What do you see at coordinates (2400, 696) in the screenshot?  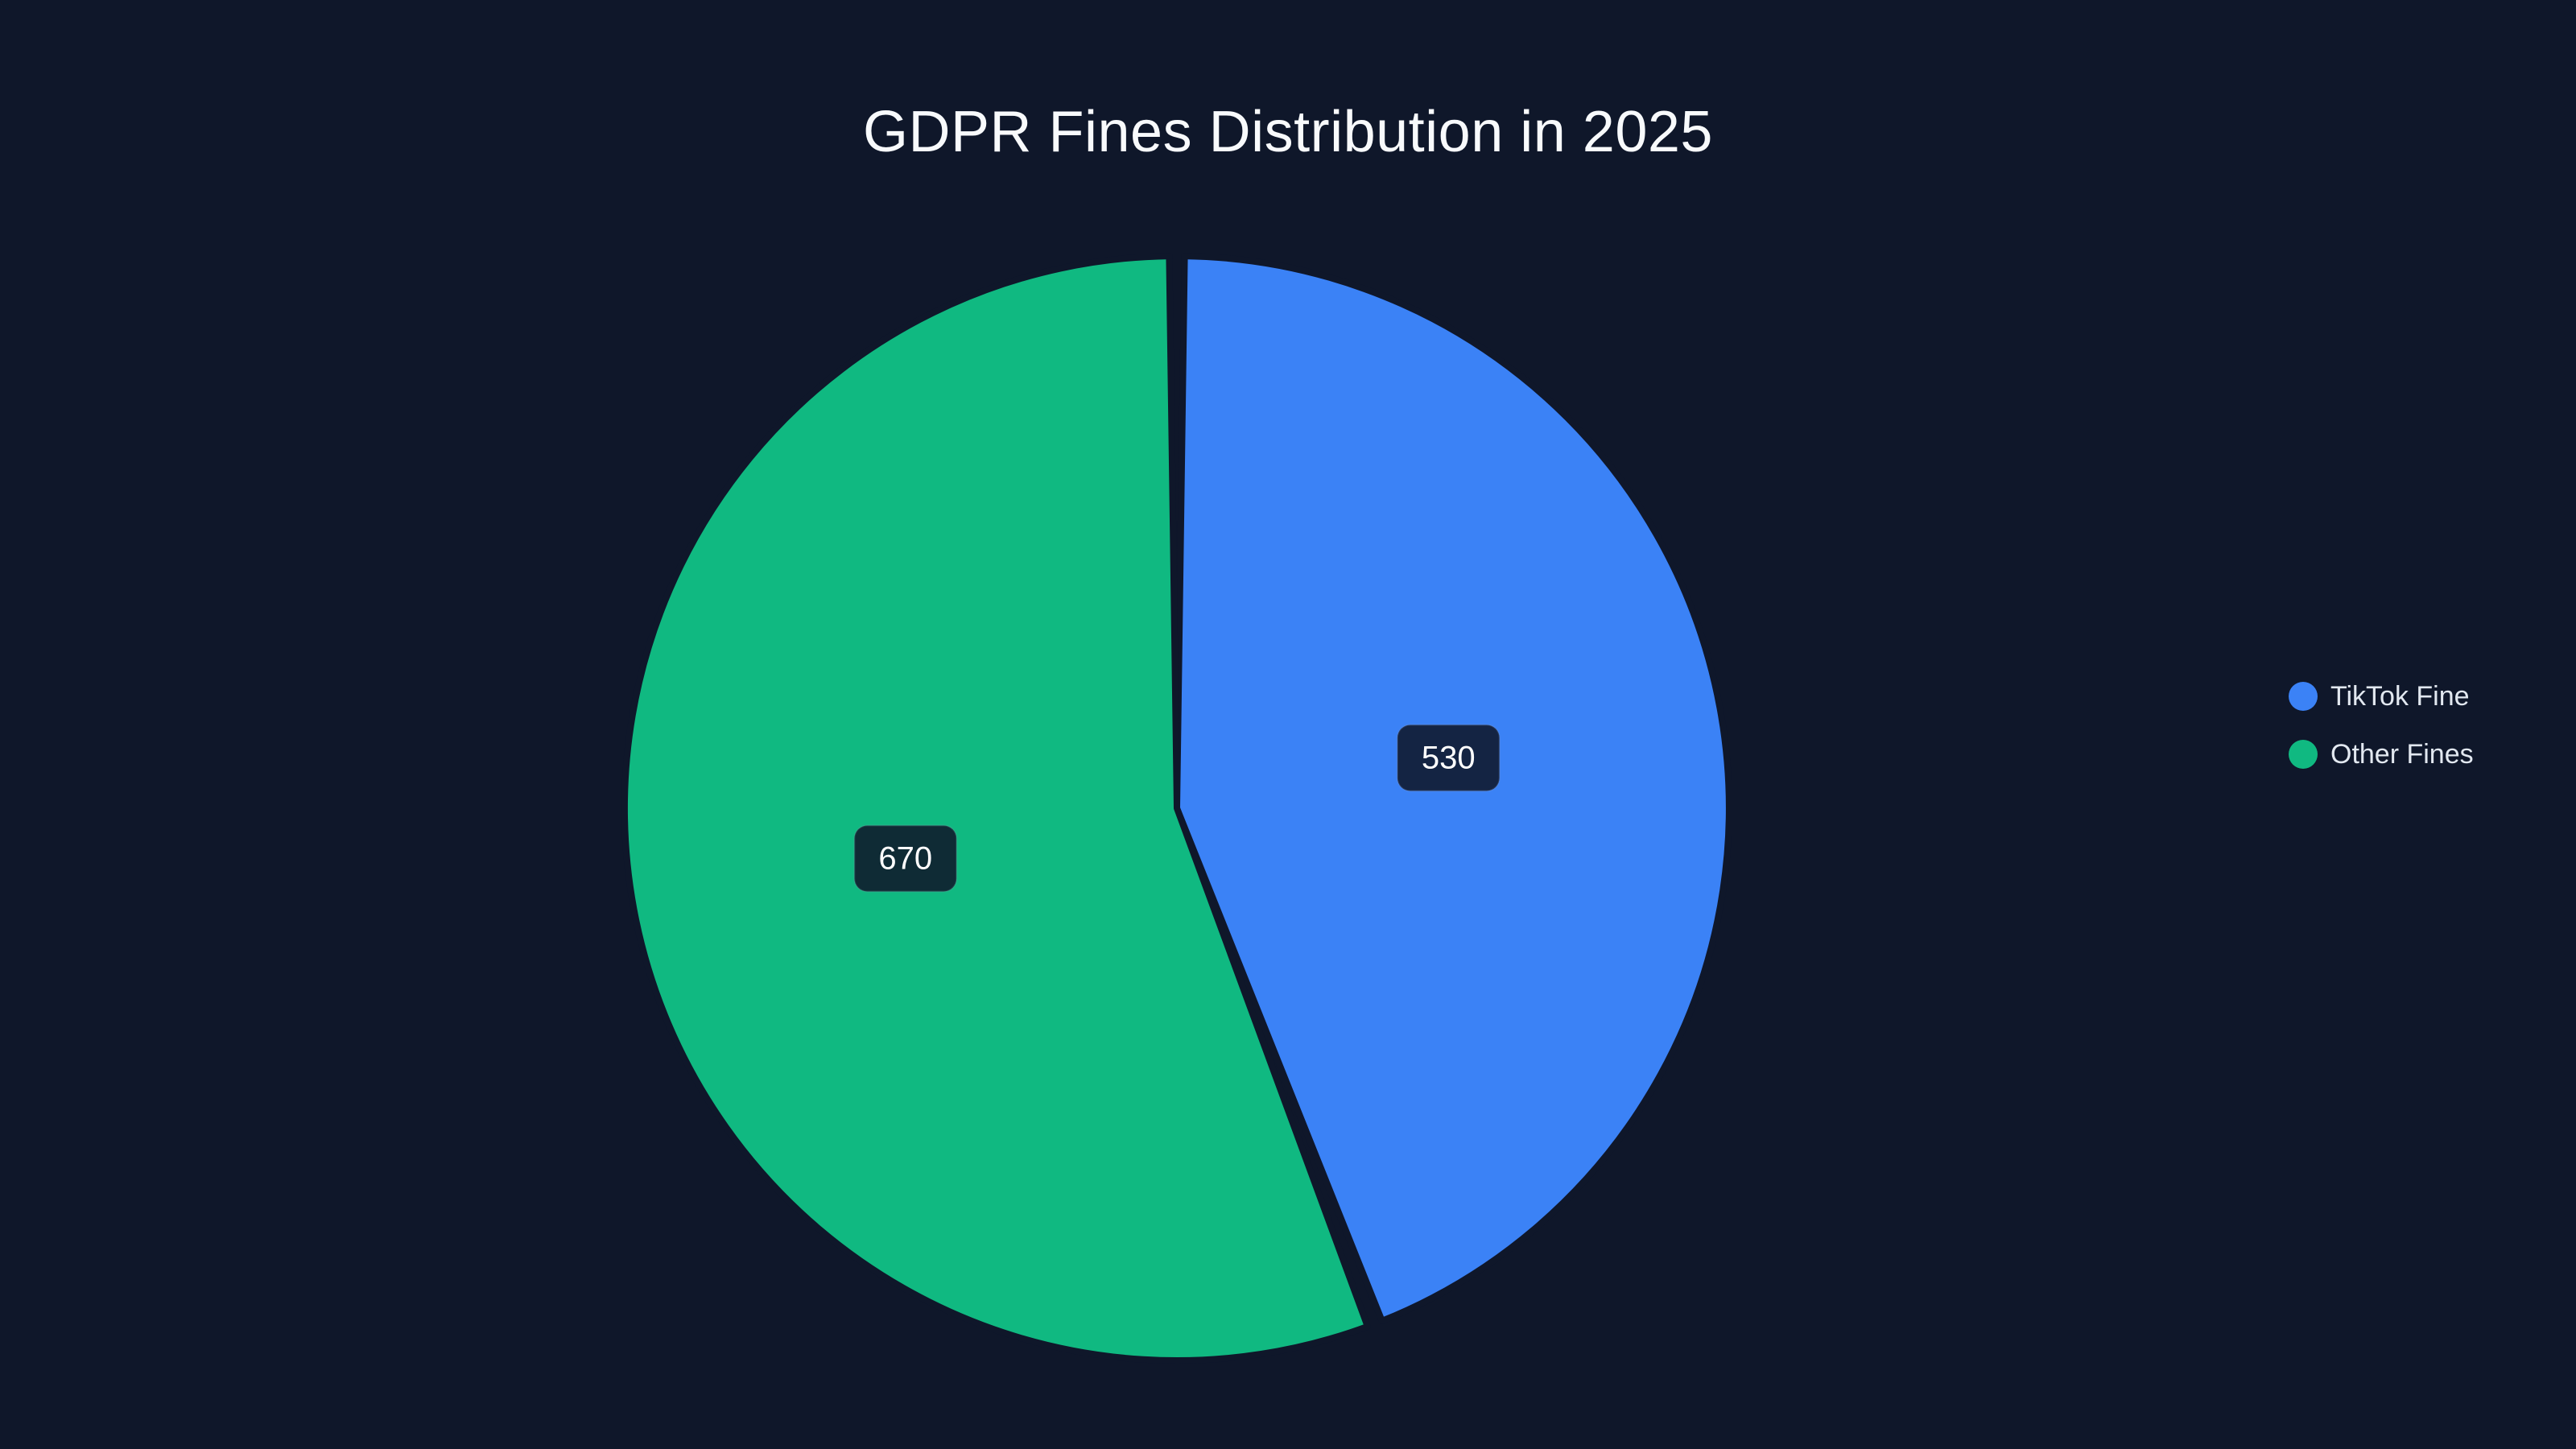 I see `legend-label: TikTok Fine` at bounding box center [2400, 696].